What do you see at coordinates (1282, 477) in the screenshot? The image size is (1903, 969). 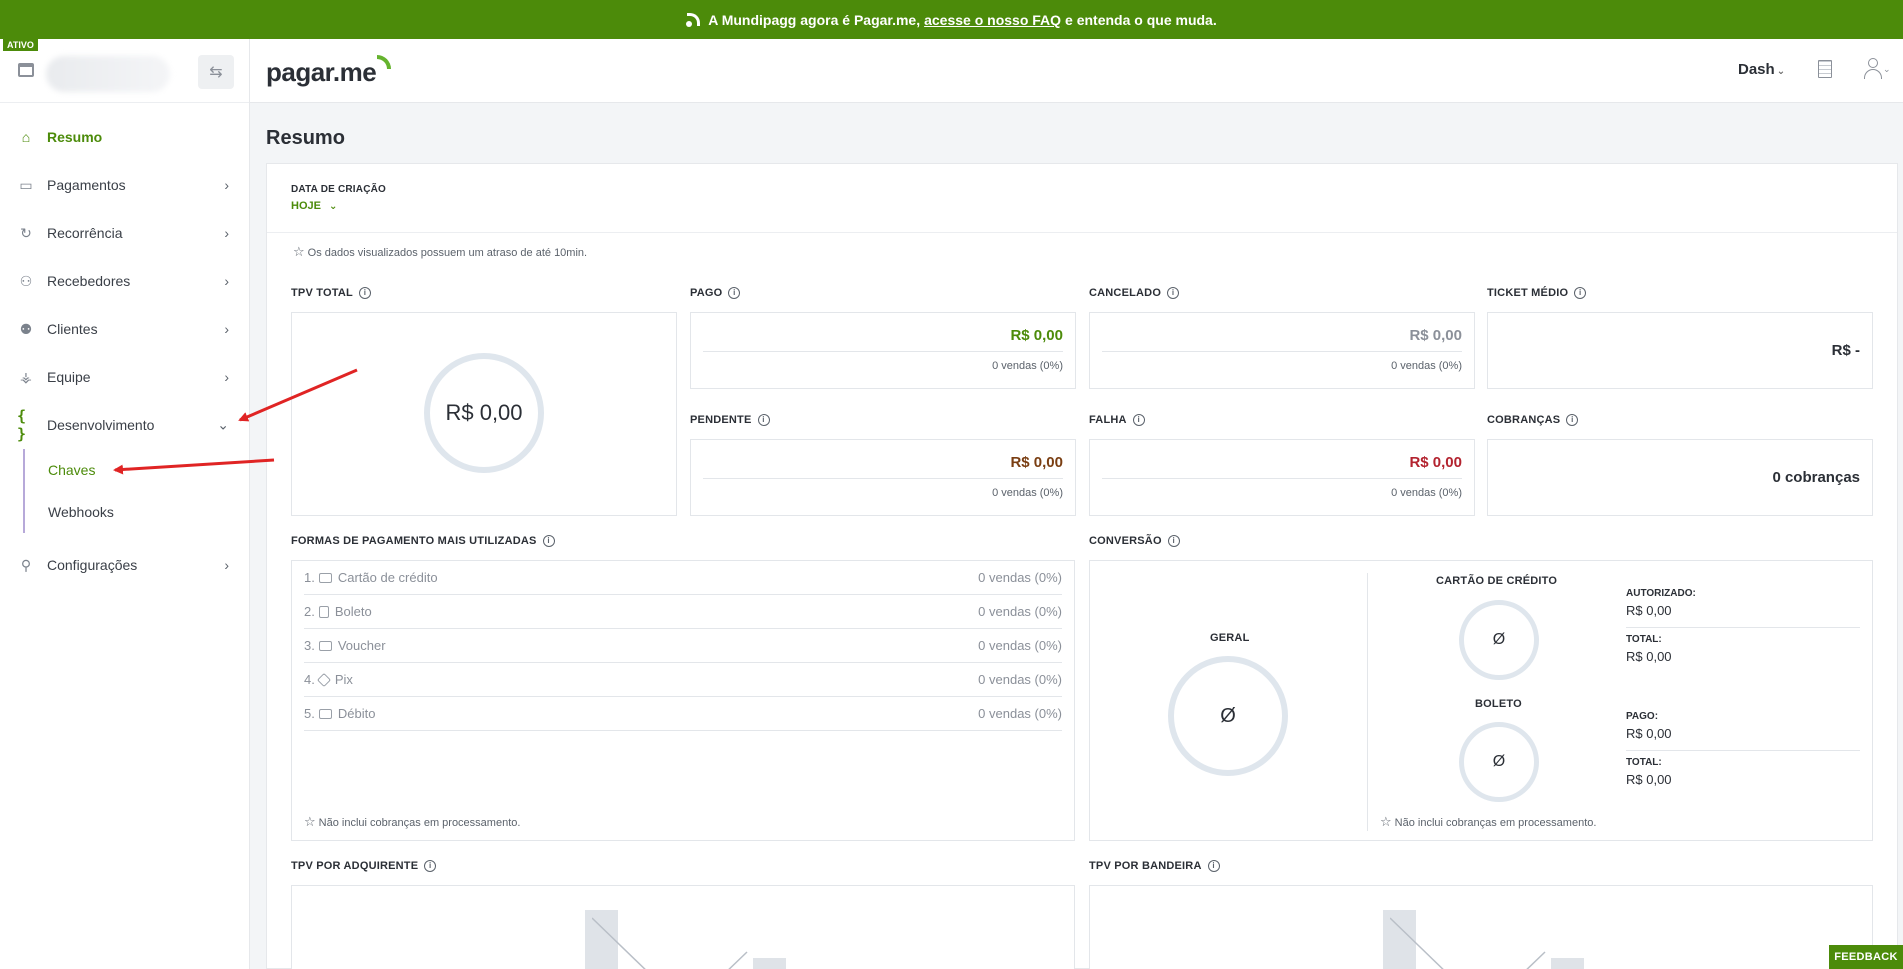 I see `falha-card: R$ 0,00 0 vendas (0%)` at bounding box center [1282, 477].